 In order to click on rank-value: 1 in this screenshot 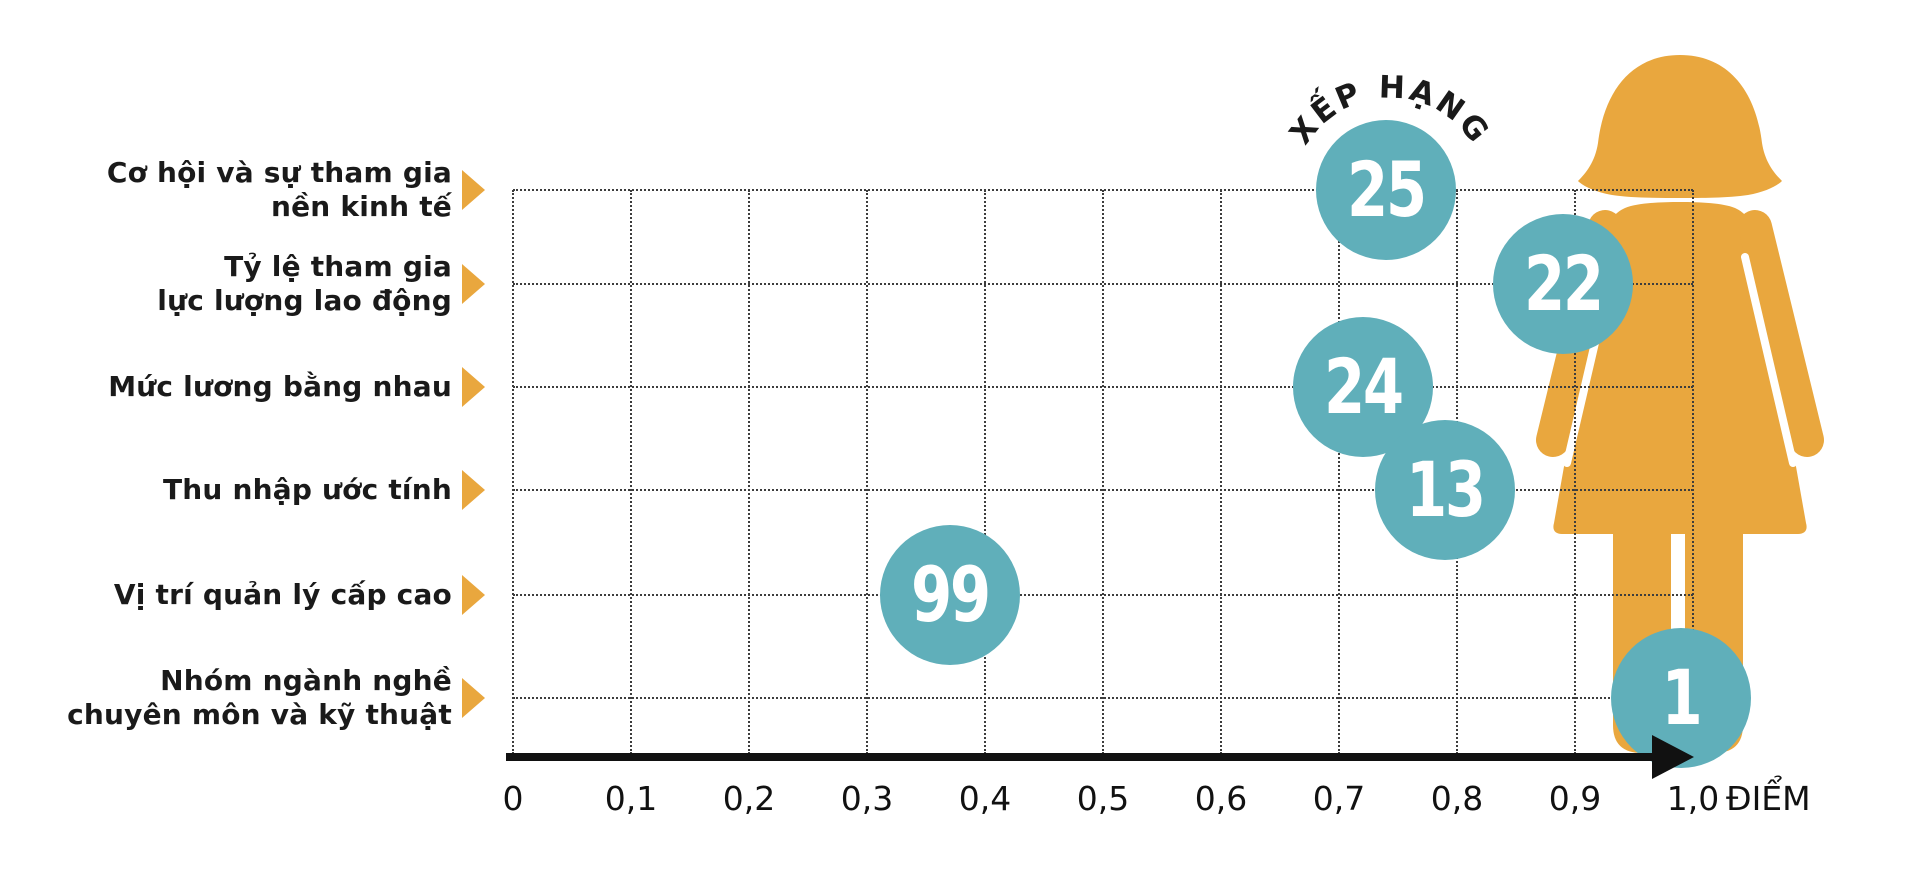, I will do `click(1682, 697)`.